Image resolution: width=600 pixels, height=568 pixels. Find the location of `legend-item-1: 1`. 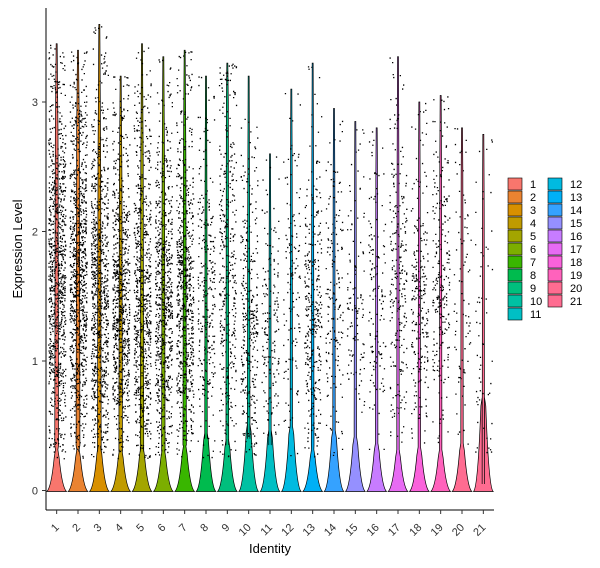

legend-item-1: 1 is located at coordinates (521, 184).